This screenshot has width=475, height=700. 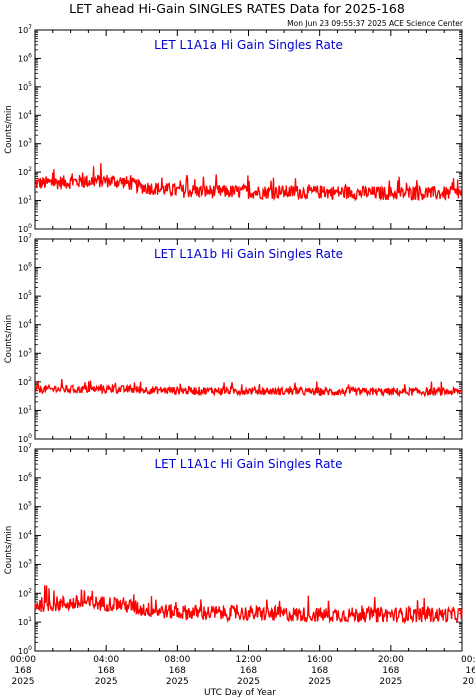 What do you see at coordinates (177, 660) in the screenshot?
I see `x-tick-label: 08:00` at bounding box center [177, 660].